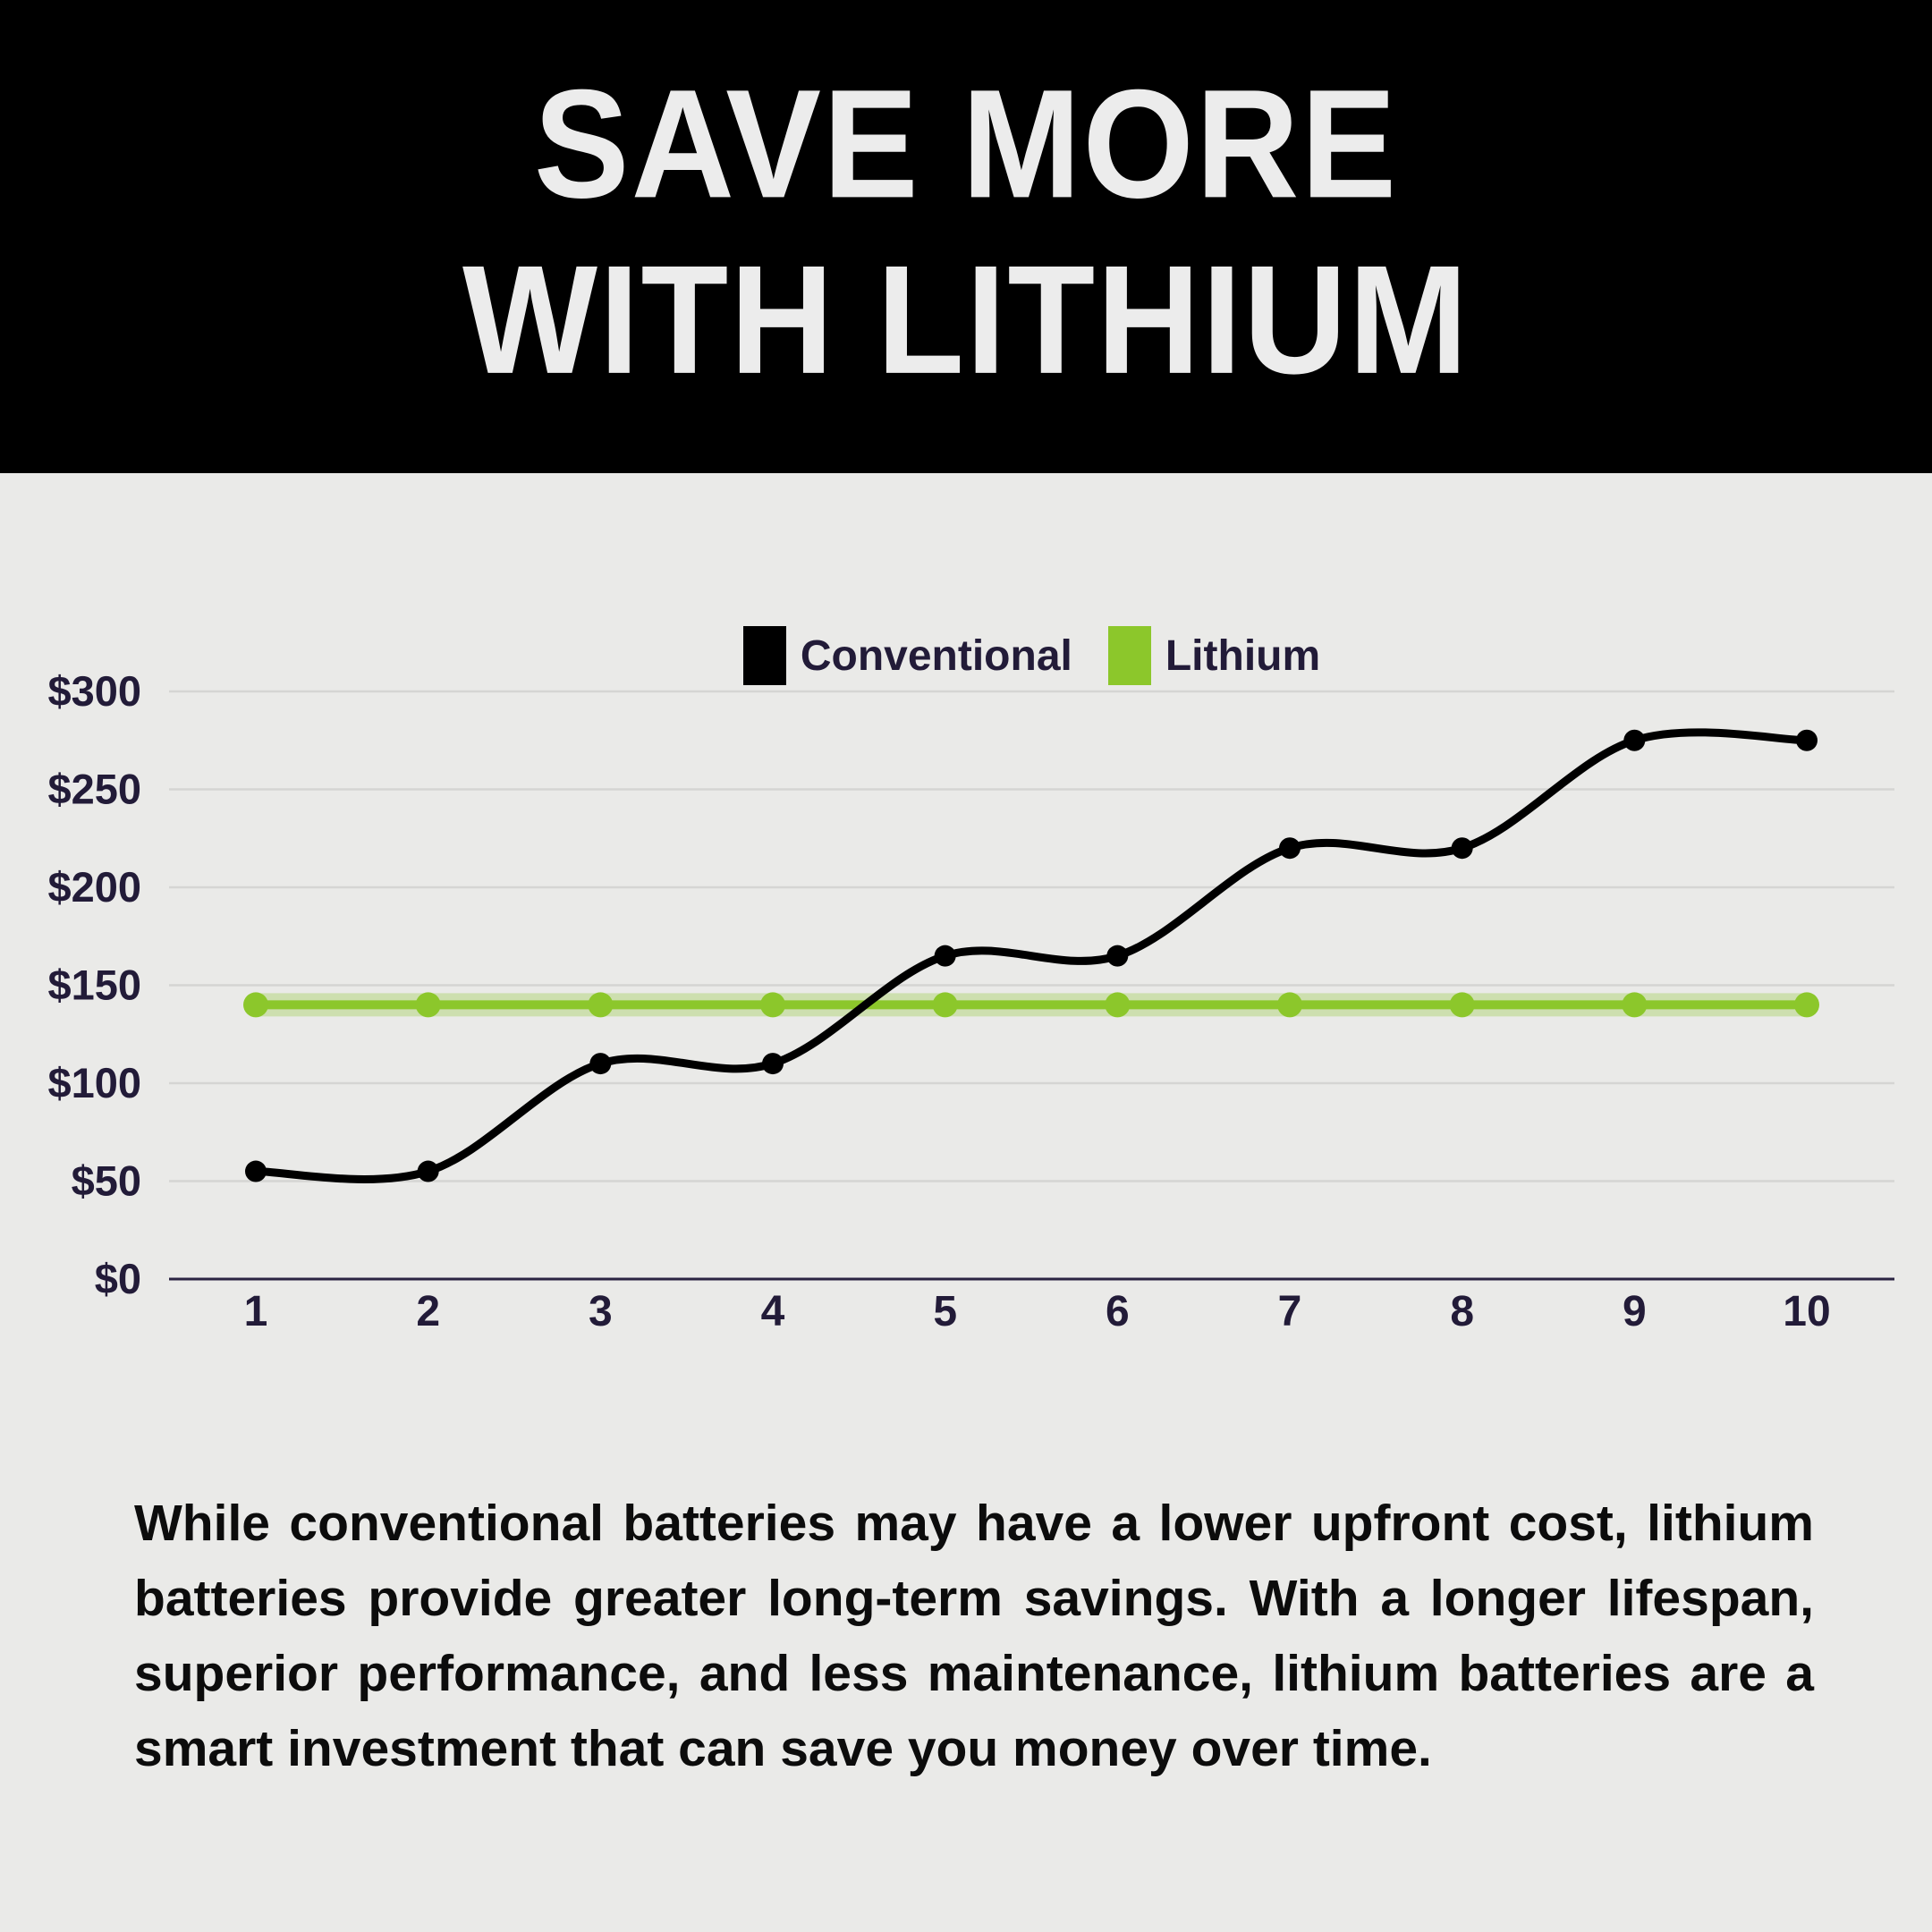 The height and width of the screenshot is (1932, 1932). What do you see at coordinates (94, 1082) in the screenshot?
I see `svg-text: $100` at bounding box center [94, 1082].